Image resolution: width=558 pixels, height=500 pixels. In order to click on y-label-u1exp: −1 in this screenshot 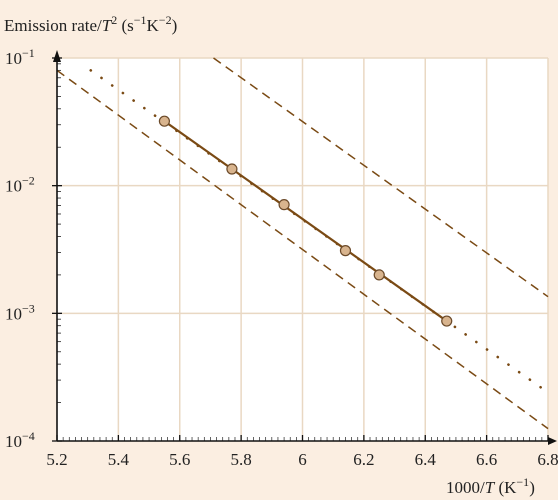, I will do `click(140, 20)`.